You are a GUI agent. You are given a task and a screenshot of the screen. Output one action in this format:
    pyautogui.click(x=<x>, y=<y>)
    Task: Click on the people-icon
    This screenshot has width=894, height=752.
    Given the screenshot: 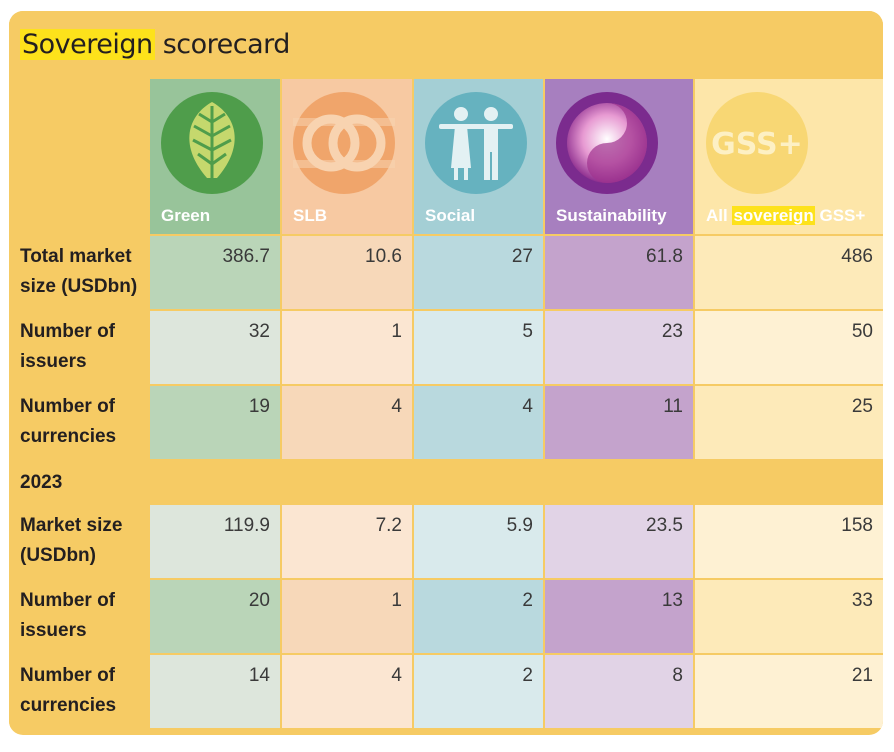 What is the action you would take?
    pyautogui.click(x=476, y=143)
    